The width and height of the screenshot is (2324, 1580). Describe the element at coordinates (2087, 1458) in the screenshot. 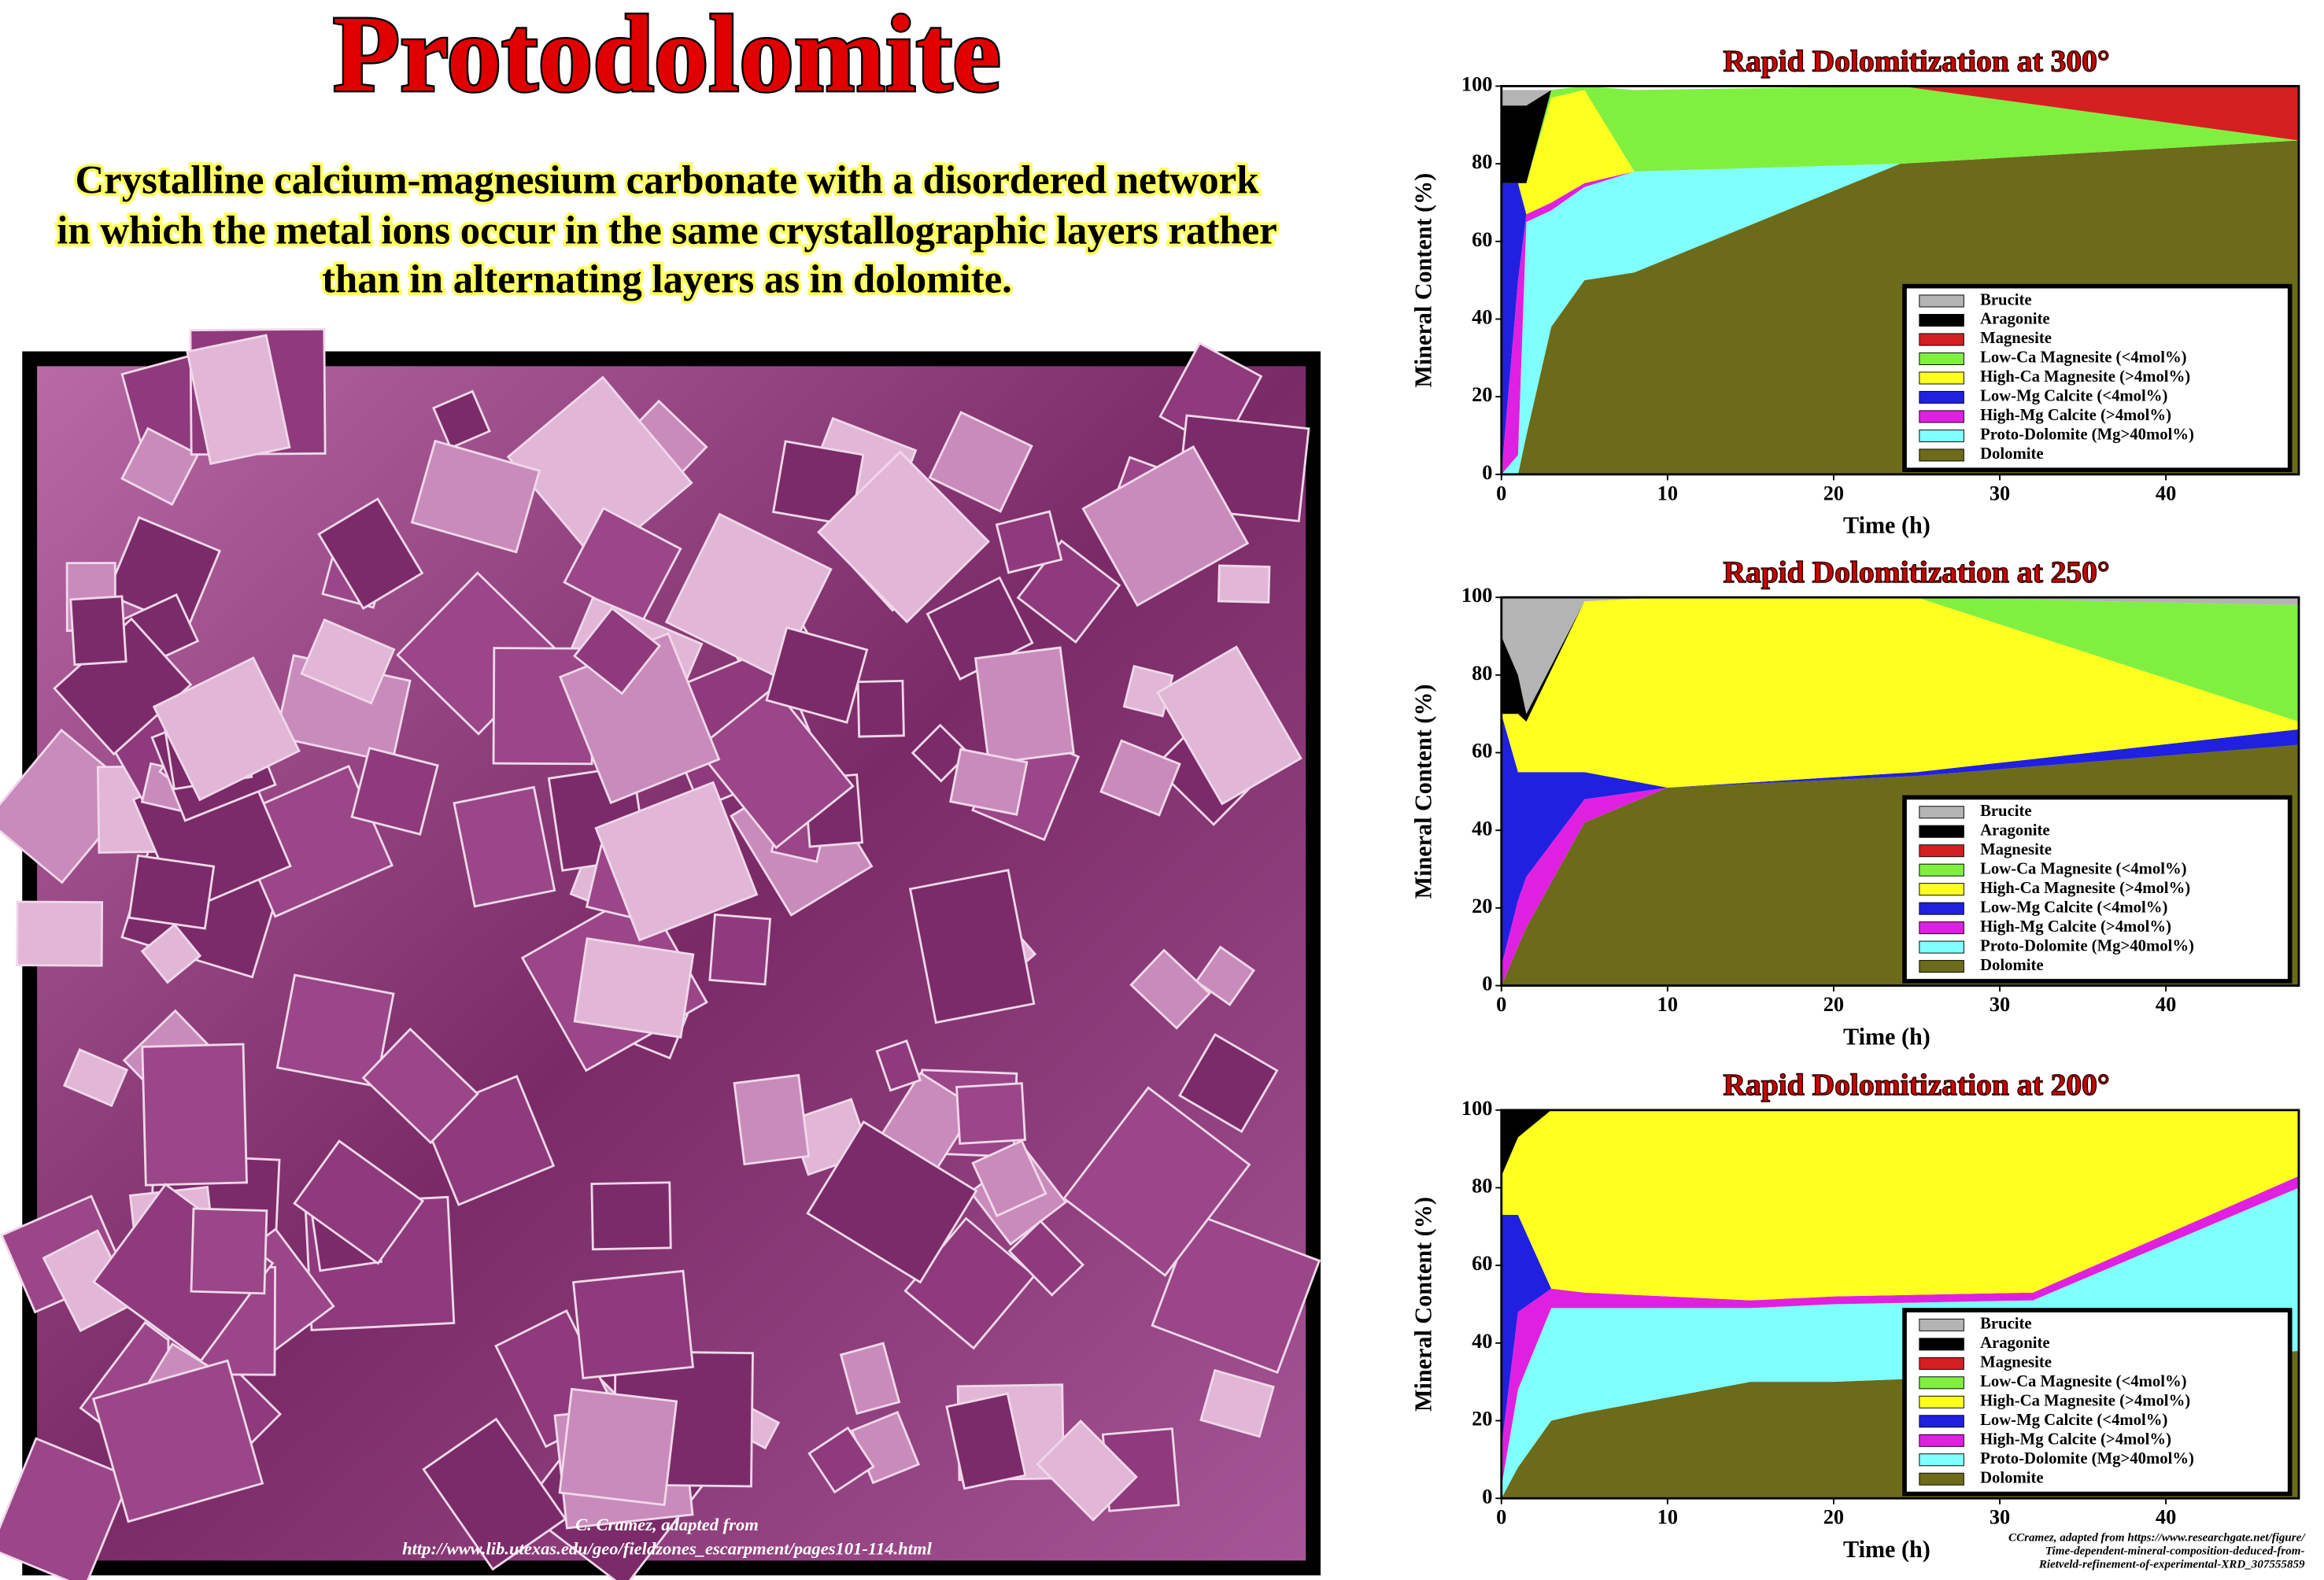

I see `legend-label: Proto-Dolomite (Mg>40mol%)` at that location.